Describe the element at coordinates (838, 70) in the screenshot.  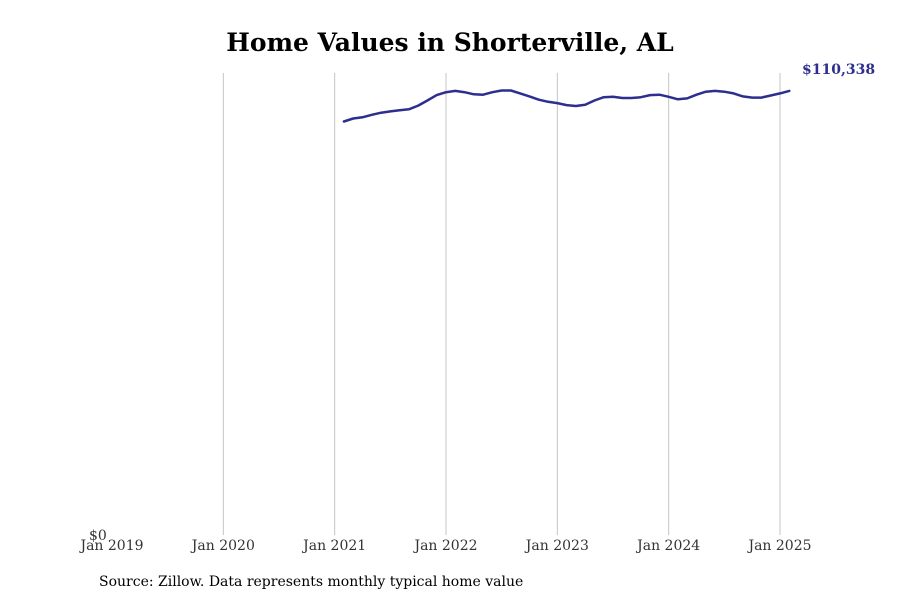
I see `end-value-label: $110,338` at that location.